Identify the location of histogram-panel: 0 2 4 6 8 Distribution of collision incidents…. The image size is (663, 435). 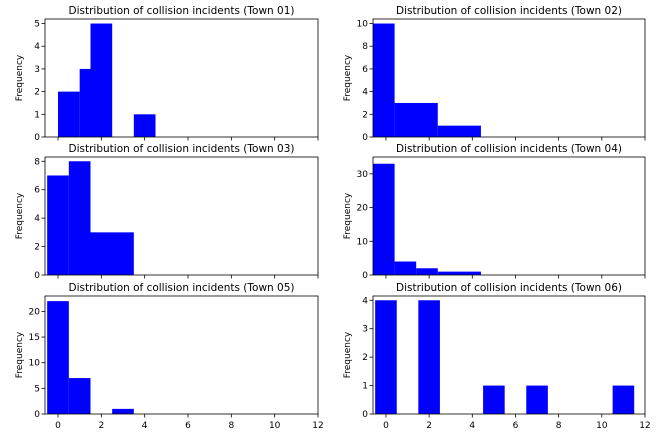
(167, 212).